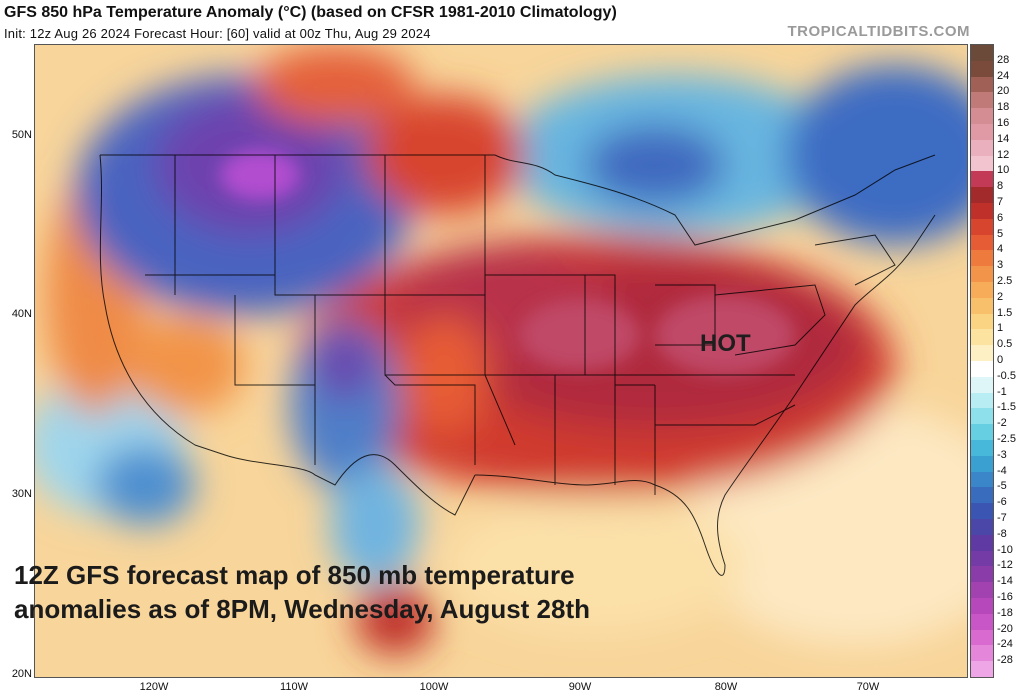 The image size is (1024, 696). Describe the element at coordinates (878, 31) in the screenshot. I see `brand-watermark: TROPICALTIDBITS.COM` at that location.